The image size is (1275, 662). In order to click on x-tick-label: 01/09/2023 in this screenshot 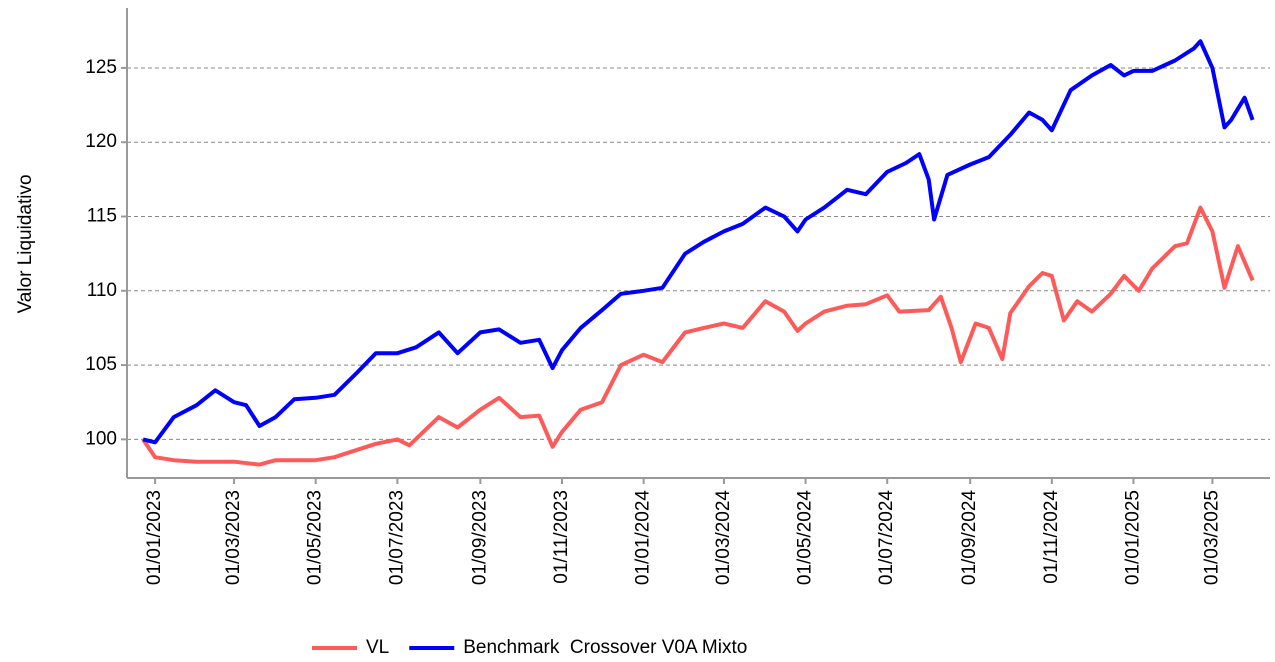, I will do `click(479, 537)`.